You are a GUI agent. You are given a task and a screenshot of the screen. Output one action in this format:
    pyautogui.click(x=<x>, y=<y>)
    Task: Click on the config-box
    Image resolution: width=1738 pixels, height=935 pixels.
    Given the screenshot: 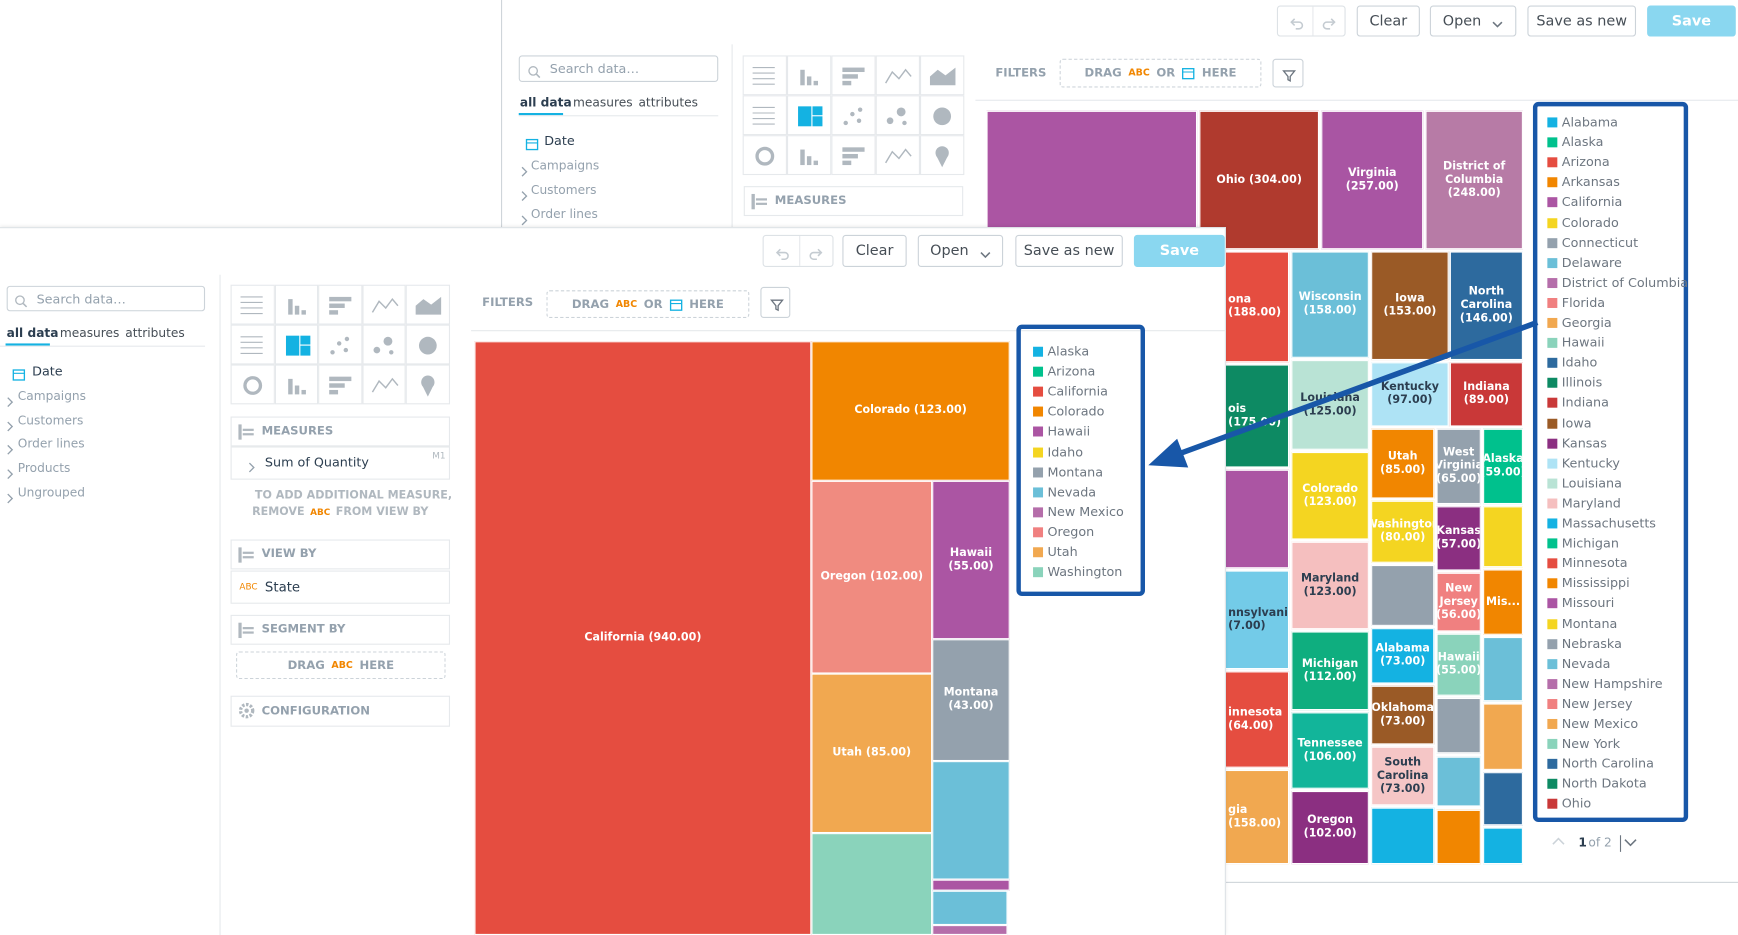 What is the action you would take?
    pyautogui.click(x=340, y=711)
    